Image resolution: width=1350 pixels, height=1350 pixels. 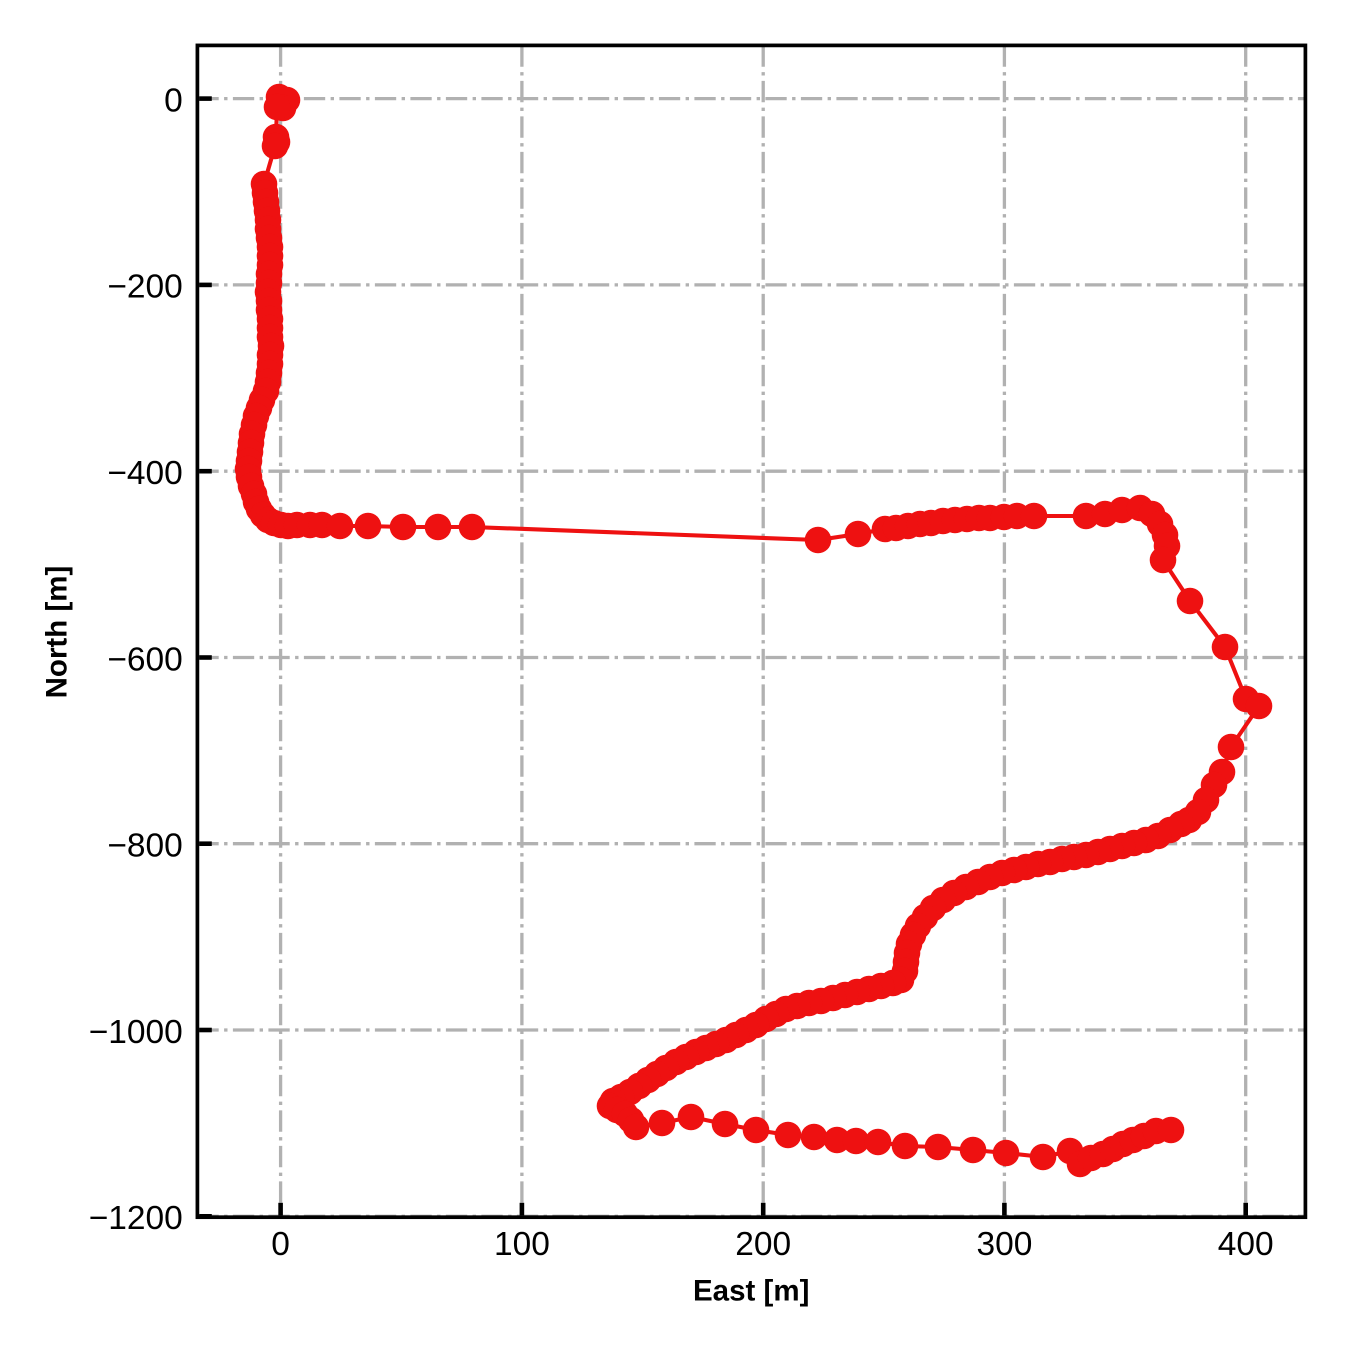 What do you see at coordinates (144, 846) in the screenshot?
I see `svg-text: −800` at bounding box center [144, 846].